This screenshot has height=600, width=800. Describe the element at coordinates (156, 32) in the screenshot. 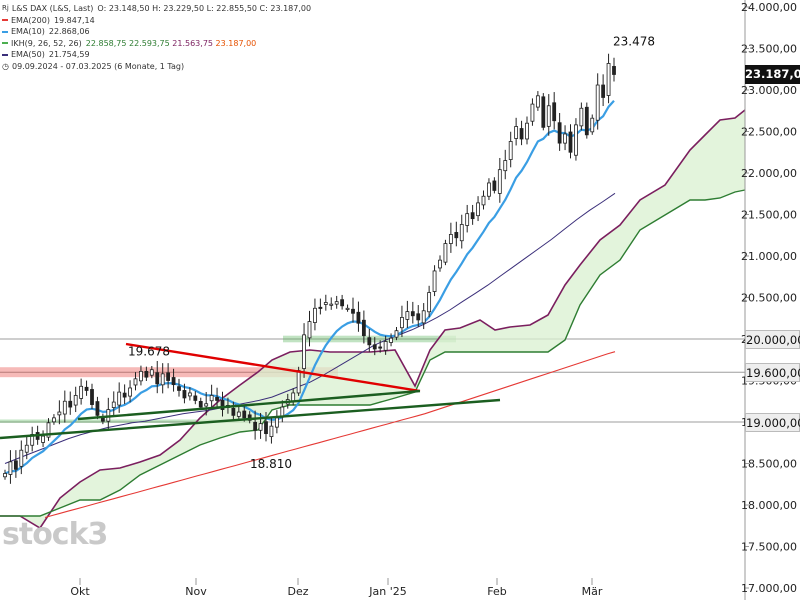

I see `legend-item: EMA(10) 22.868,06` at that location.